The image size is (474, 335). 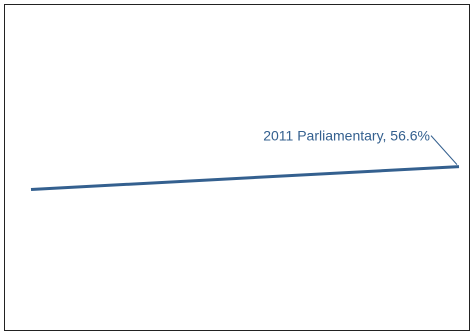 I want to click on data-label-0: 2011 Parliamentary, 56.6%, so click(x=346, y=136).